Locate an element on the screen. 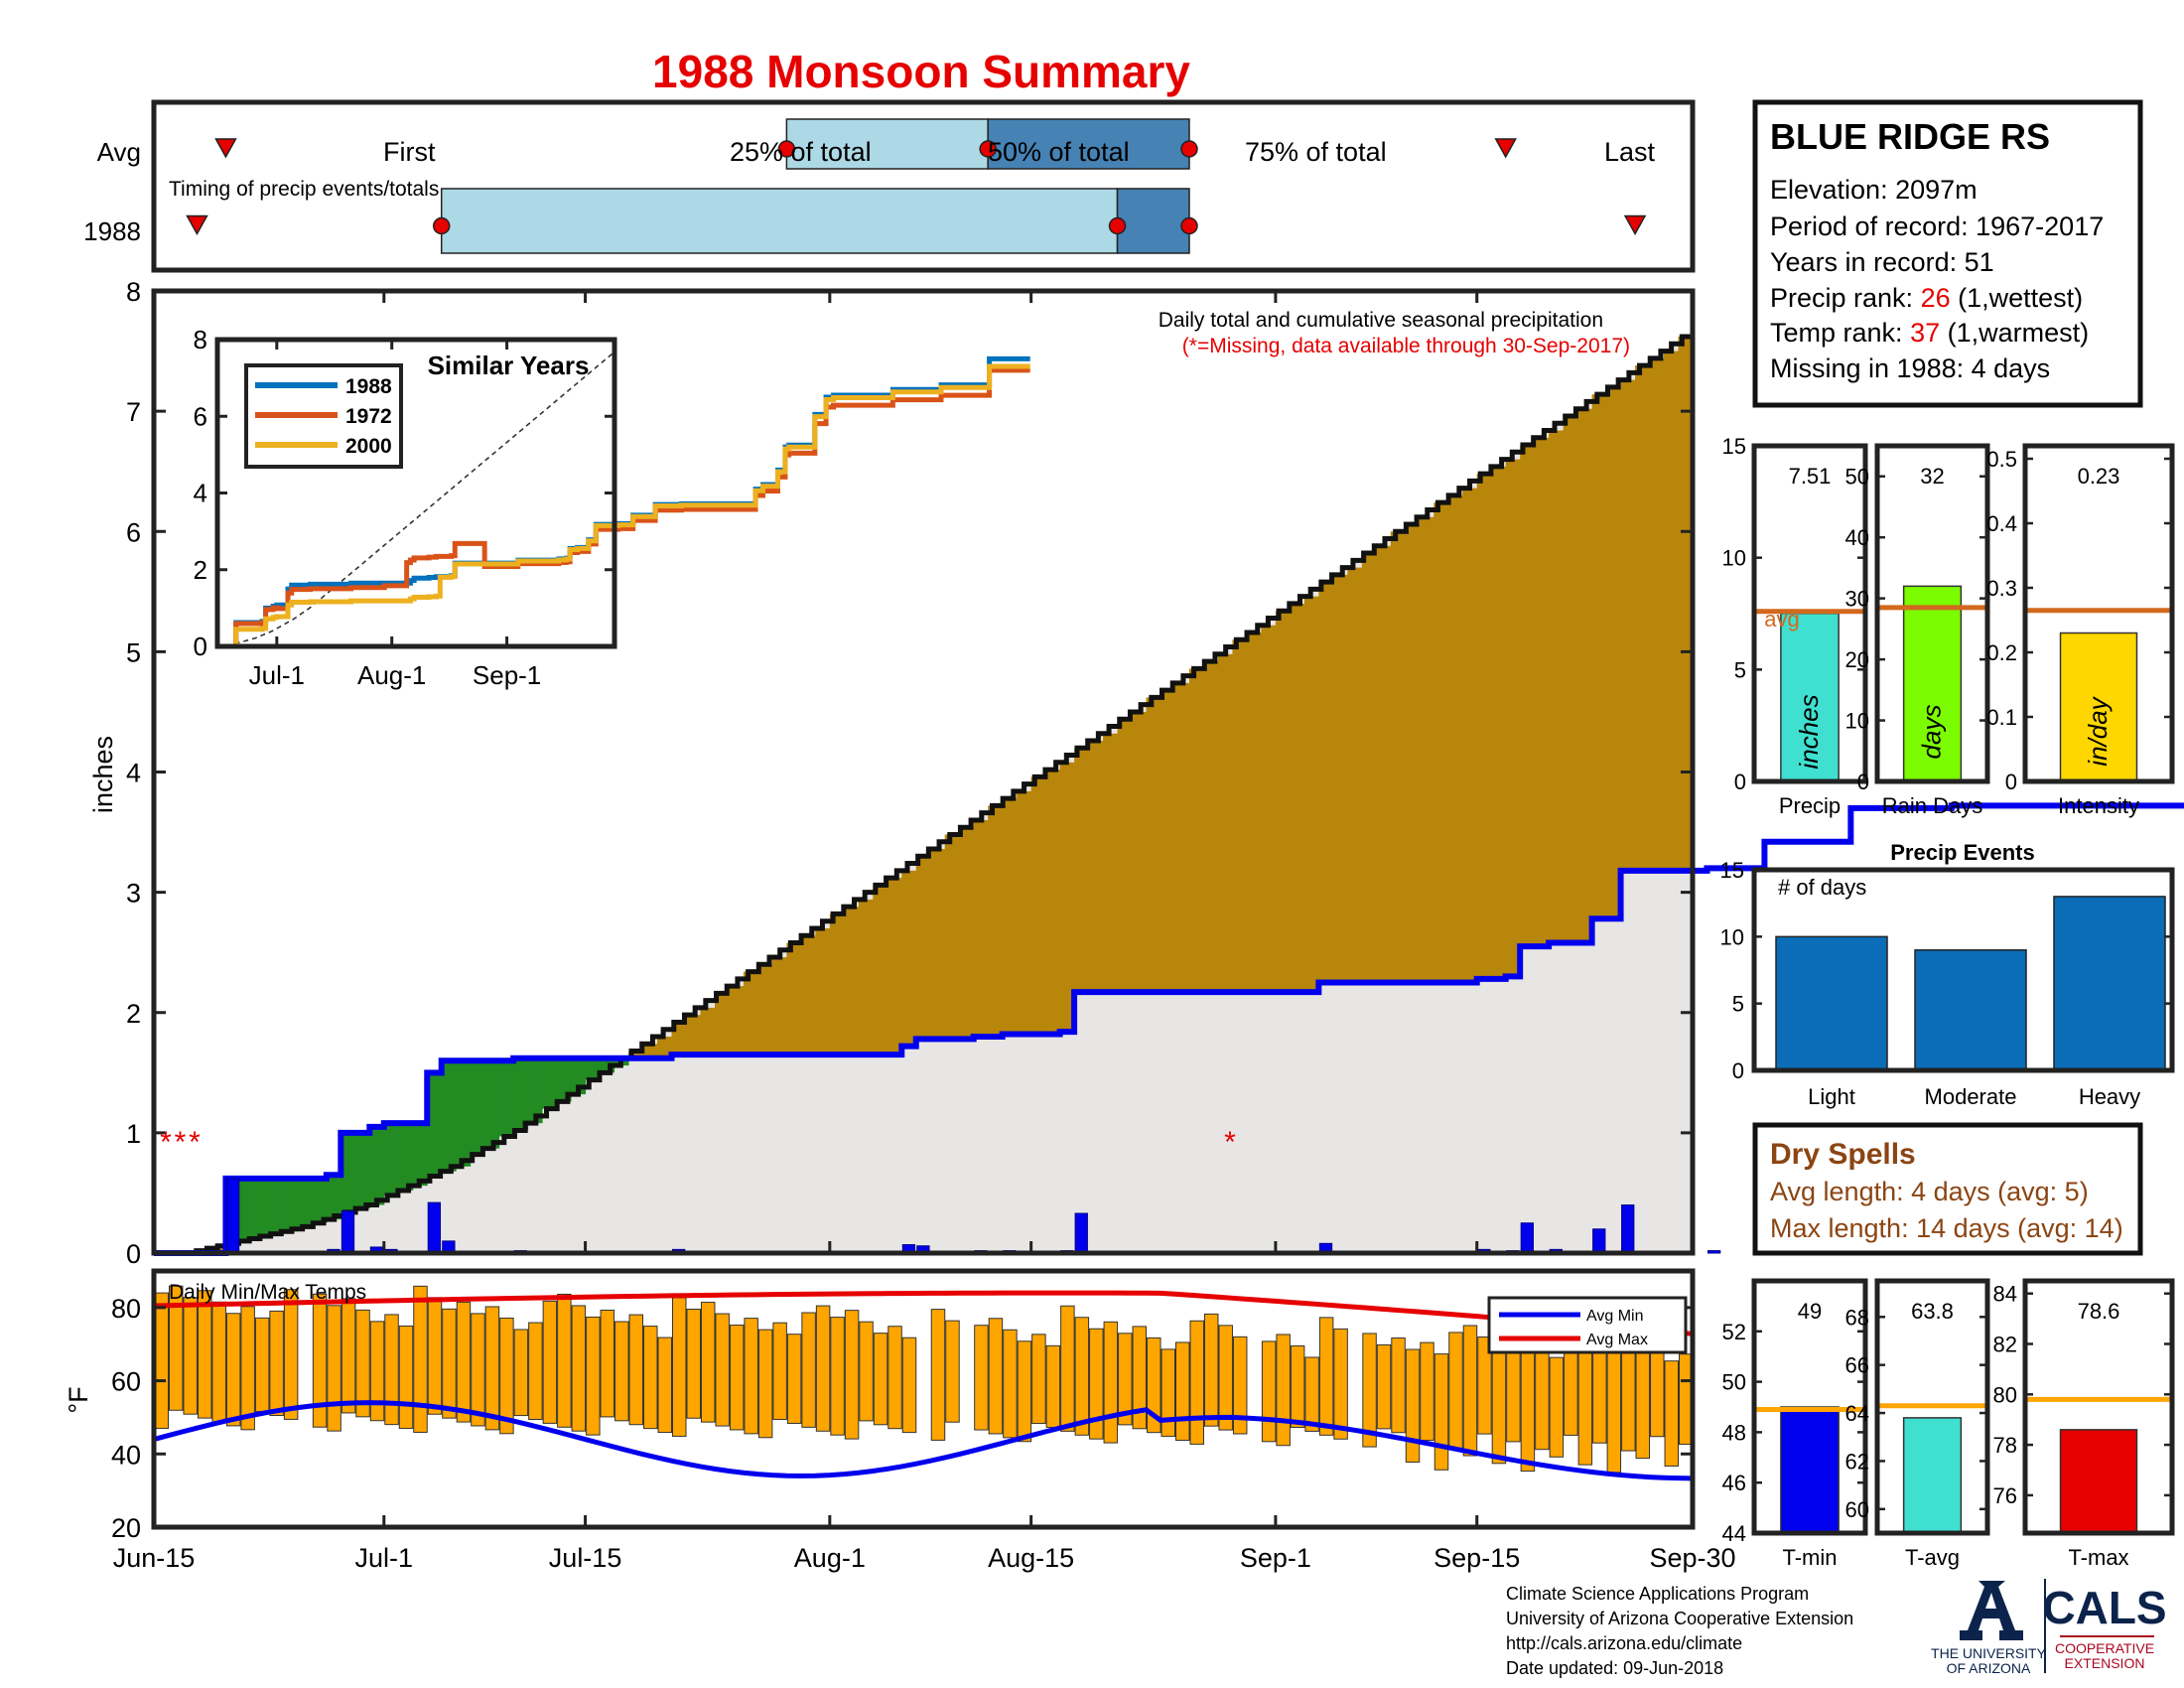 The image size is (2184, 1688). stat-intensity-y-tick-label: 0.5 is located at coordinates (2001, 459).